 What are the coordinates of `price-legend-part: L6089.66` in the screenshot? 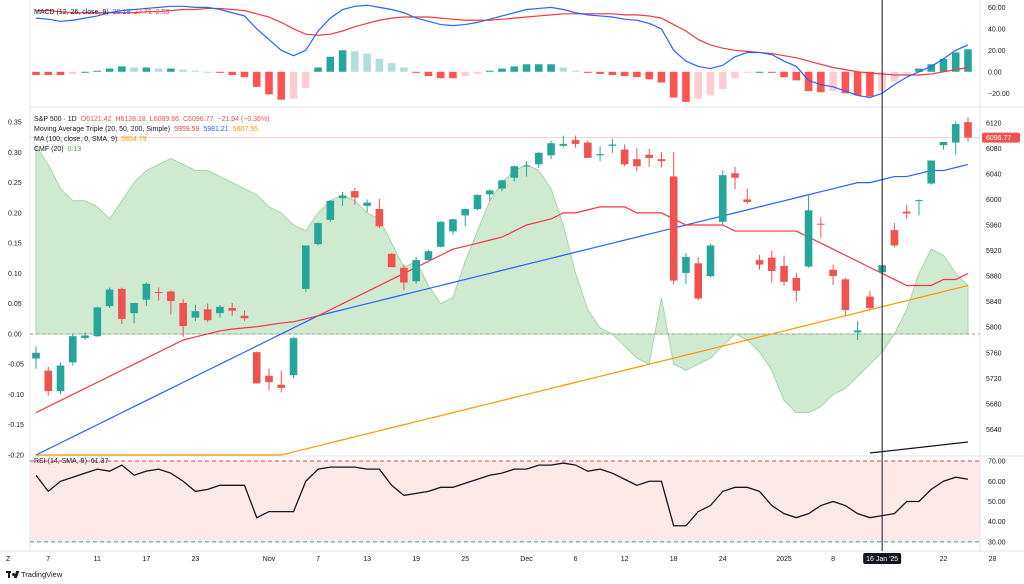 It's located at (164, 119).